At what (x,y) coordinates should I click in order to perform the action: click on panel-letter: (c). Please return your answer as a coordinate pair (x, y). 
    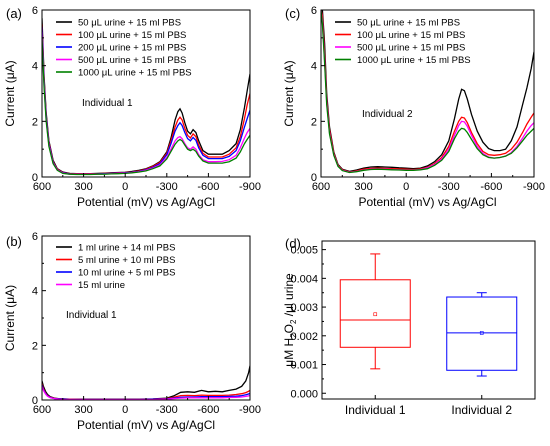
    Looking at the image, I should click on (292, 13).